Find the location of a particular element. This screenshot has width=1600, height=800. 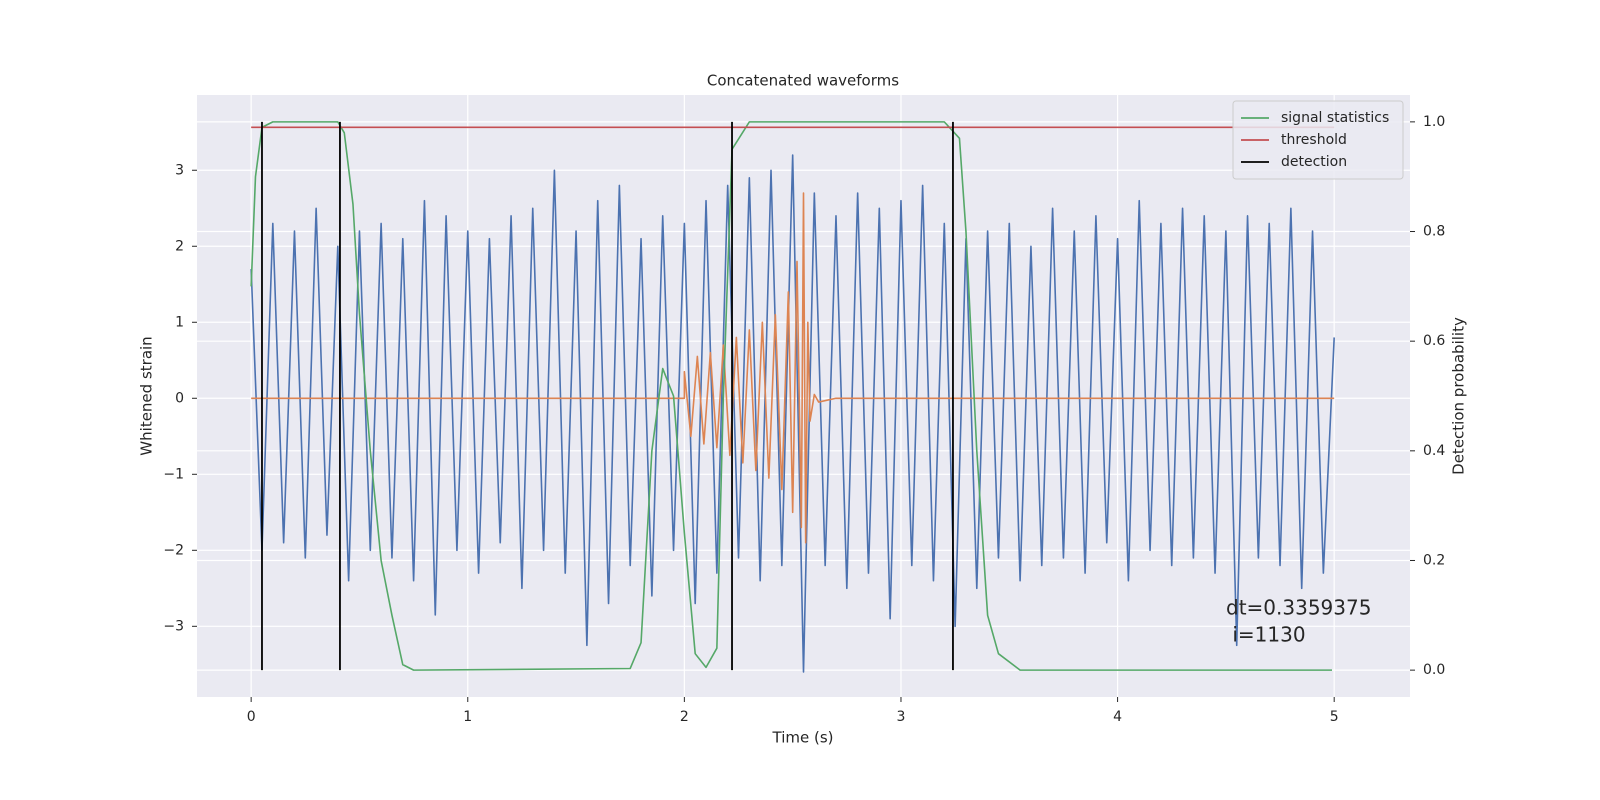

y-tick-label: −2 is located at coordinates (173, 550).